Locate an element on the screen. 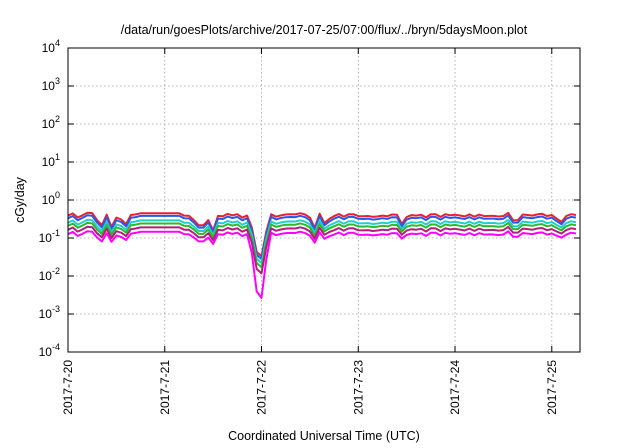 The width and height of the screenshot is (640, 448). y-tick-label: 10⁻² is located at coordinates (49, 274).